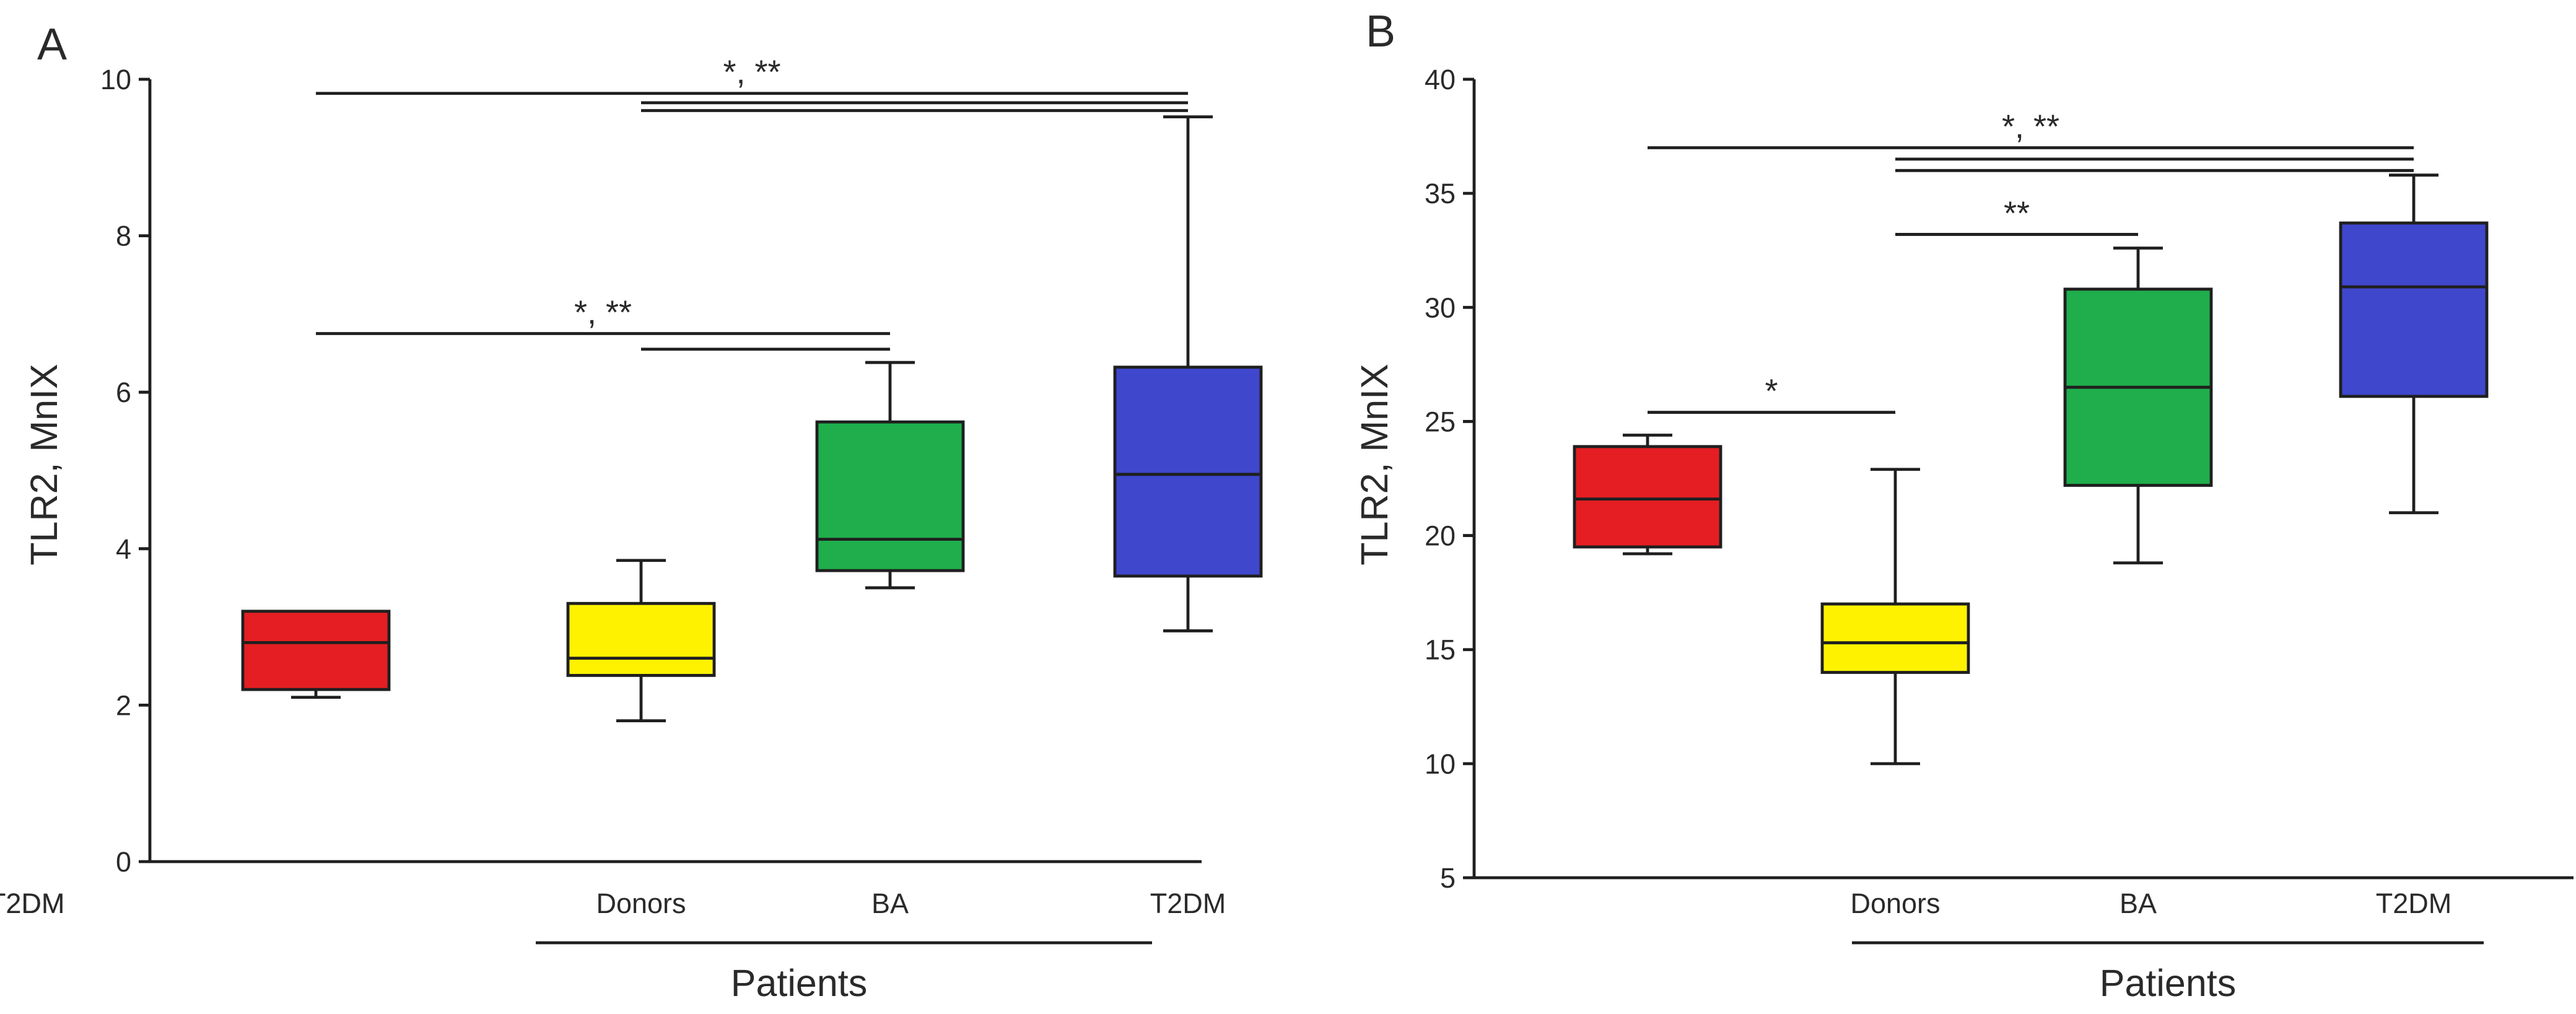  I want to click on panel-b-category-label-donors: Donors, so click(1895, 903).